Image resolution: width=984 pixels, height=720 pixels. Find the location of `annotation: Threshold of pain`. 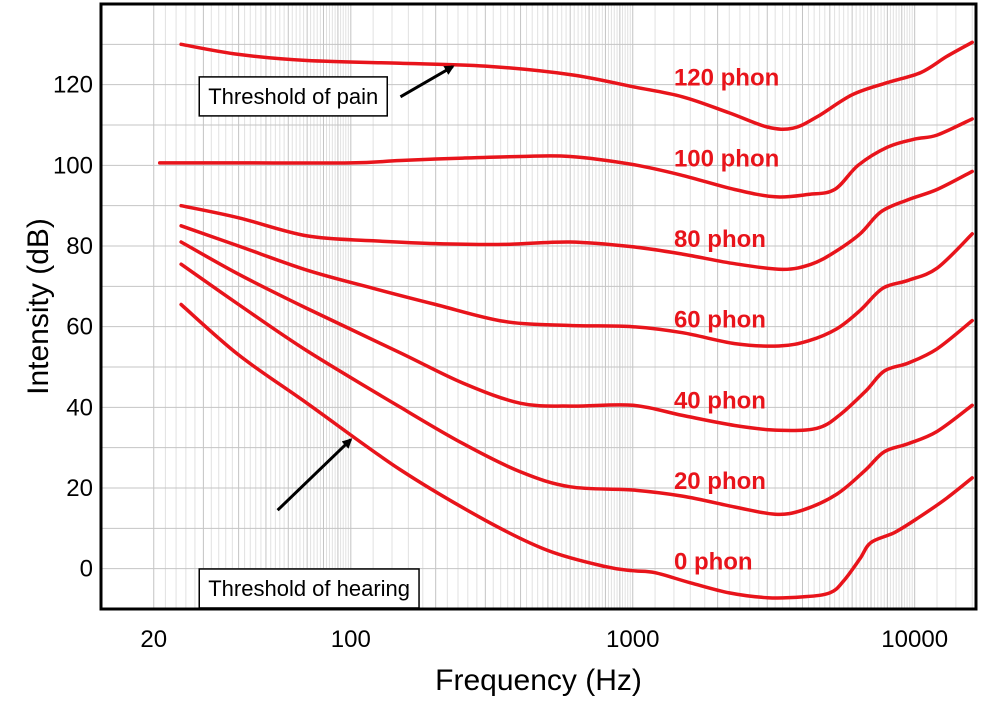

annotation: Threshold of pain is located at coordinates (326, 91).